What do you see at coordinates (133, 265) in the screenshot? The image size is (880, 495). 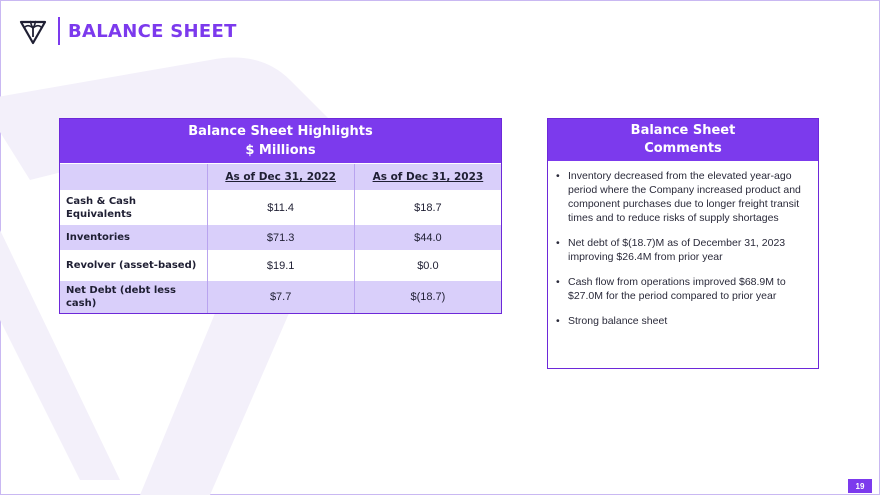 I see `row-label: Revolver (asset-based)` at bounding box center [133, 265].